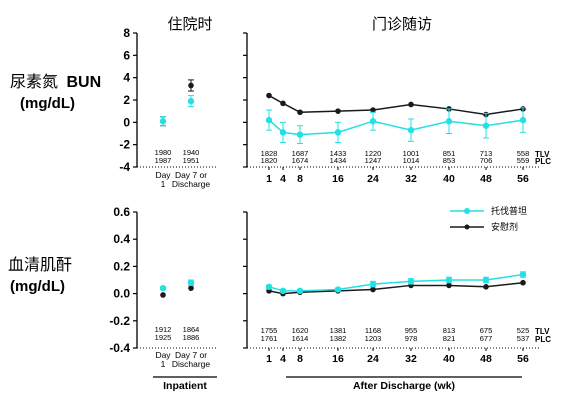 This screenshot has height=400, width=575. Describe the element at coordinates (338, 359) in the screenshot. I see `cr-after-x-tick-label: 16` at that location.